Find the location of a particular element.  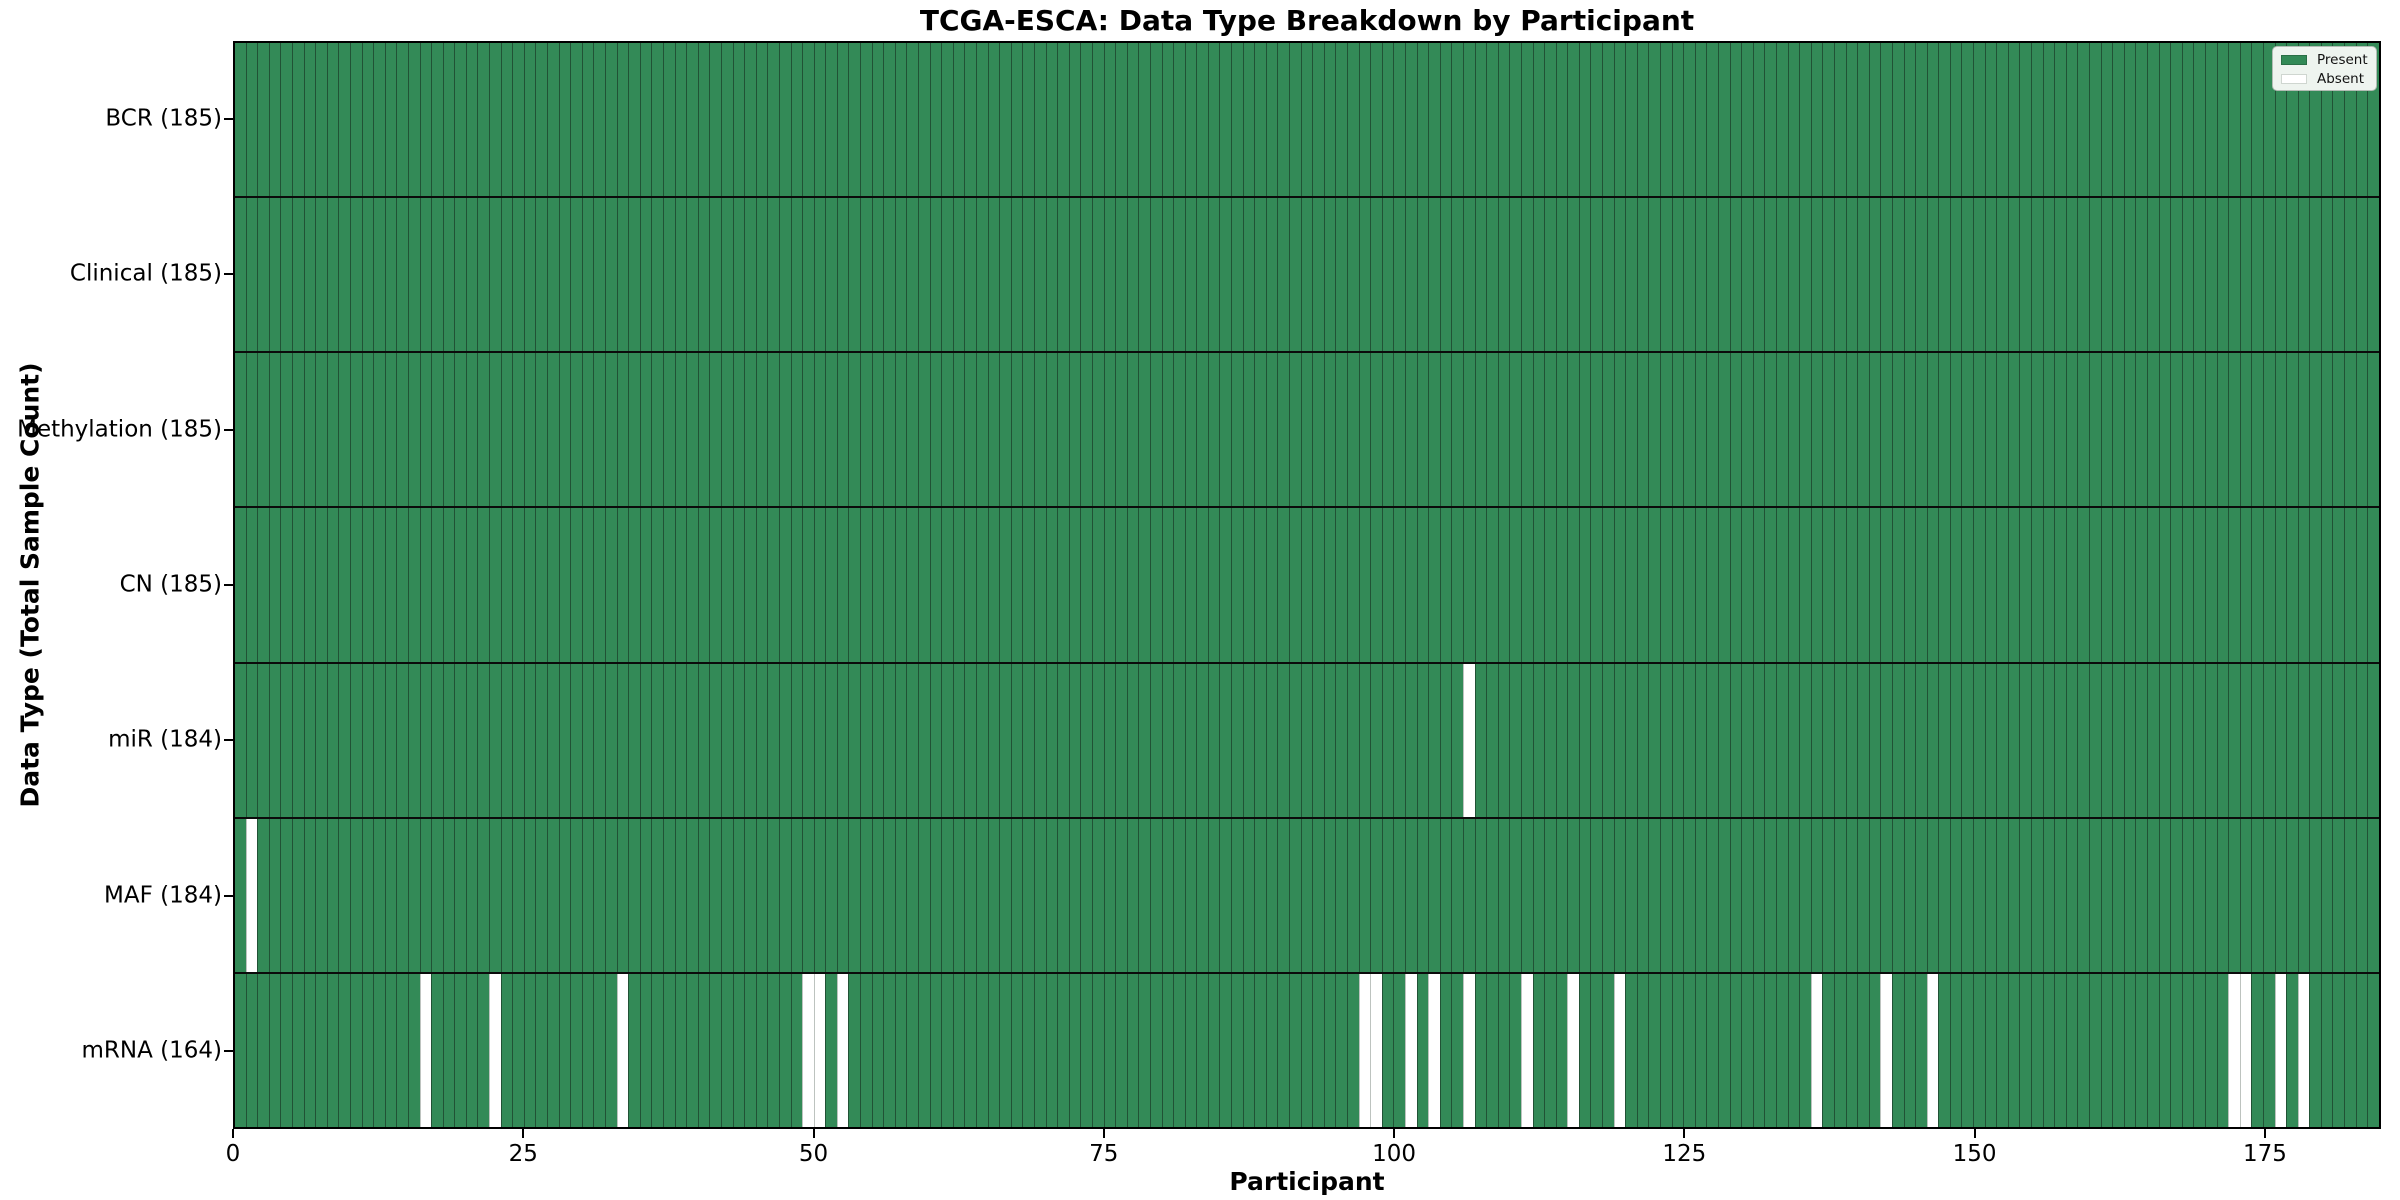

x-tick-label: 100 is located at coordinates (1394, 1154).